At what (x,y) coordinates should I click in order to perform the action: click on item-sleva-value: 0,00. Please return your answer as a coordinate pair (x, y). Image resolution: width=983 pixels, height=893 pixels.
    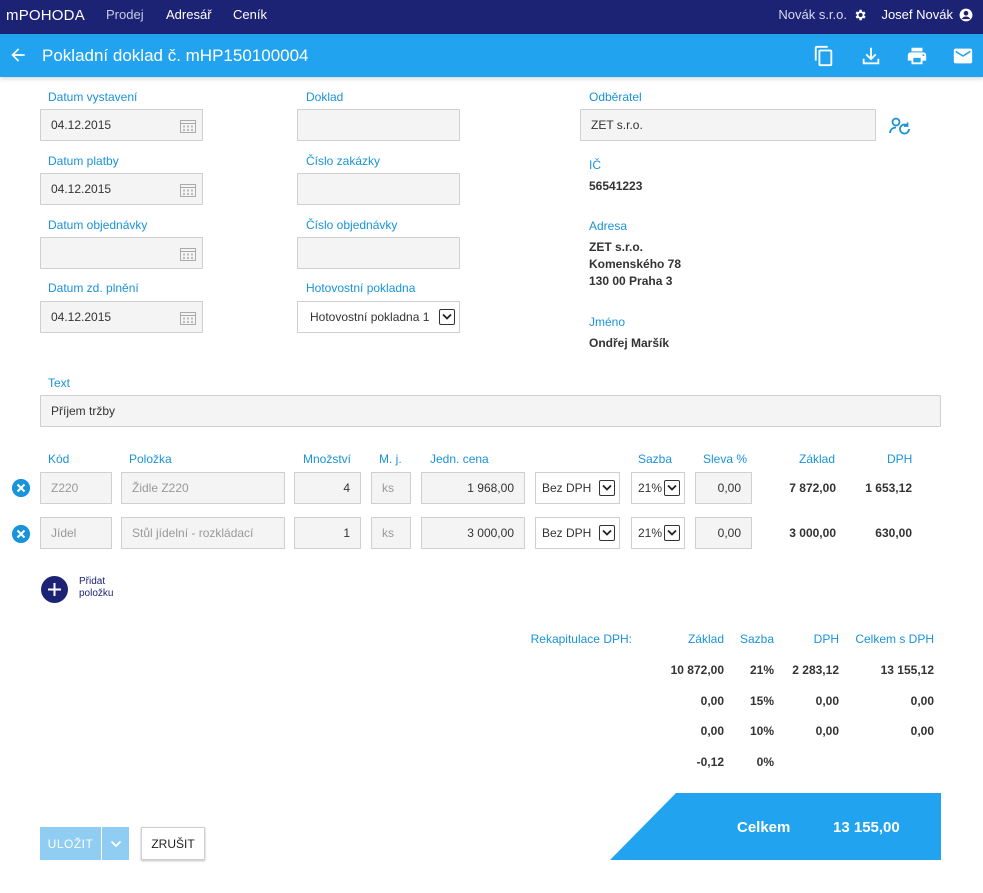
    Looking at the image, I should click on (729, 488).